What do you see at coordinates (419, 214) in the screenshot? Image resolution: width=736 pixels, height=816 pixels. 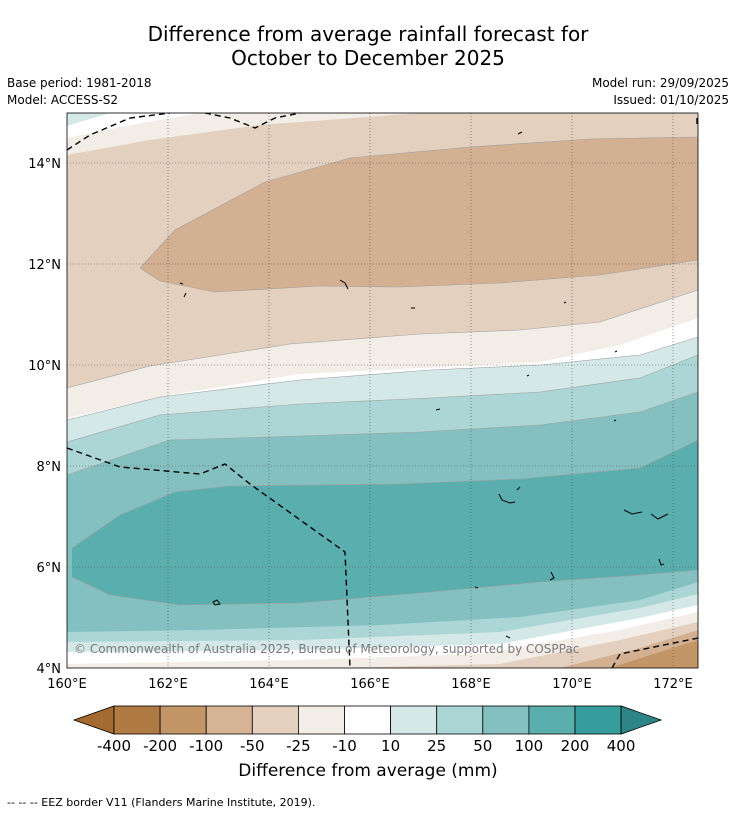 I see `contour-band-50-to-100-dry` at bounding box center [419, 214].